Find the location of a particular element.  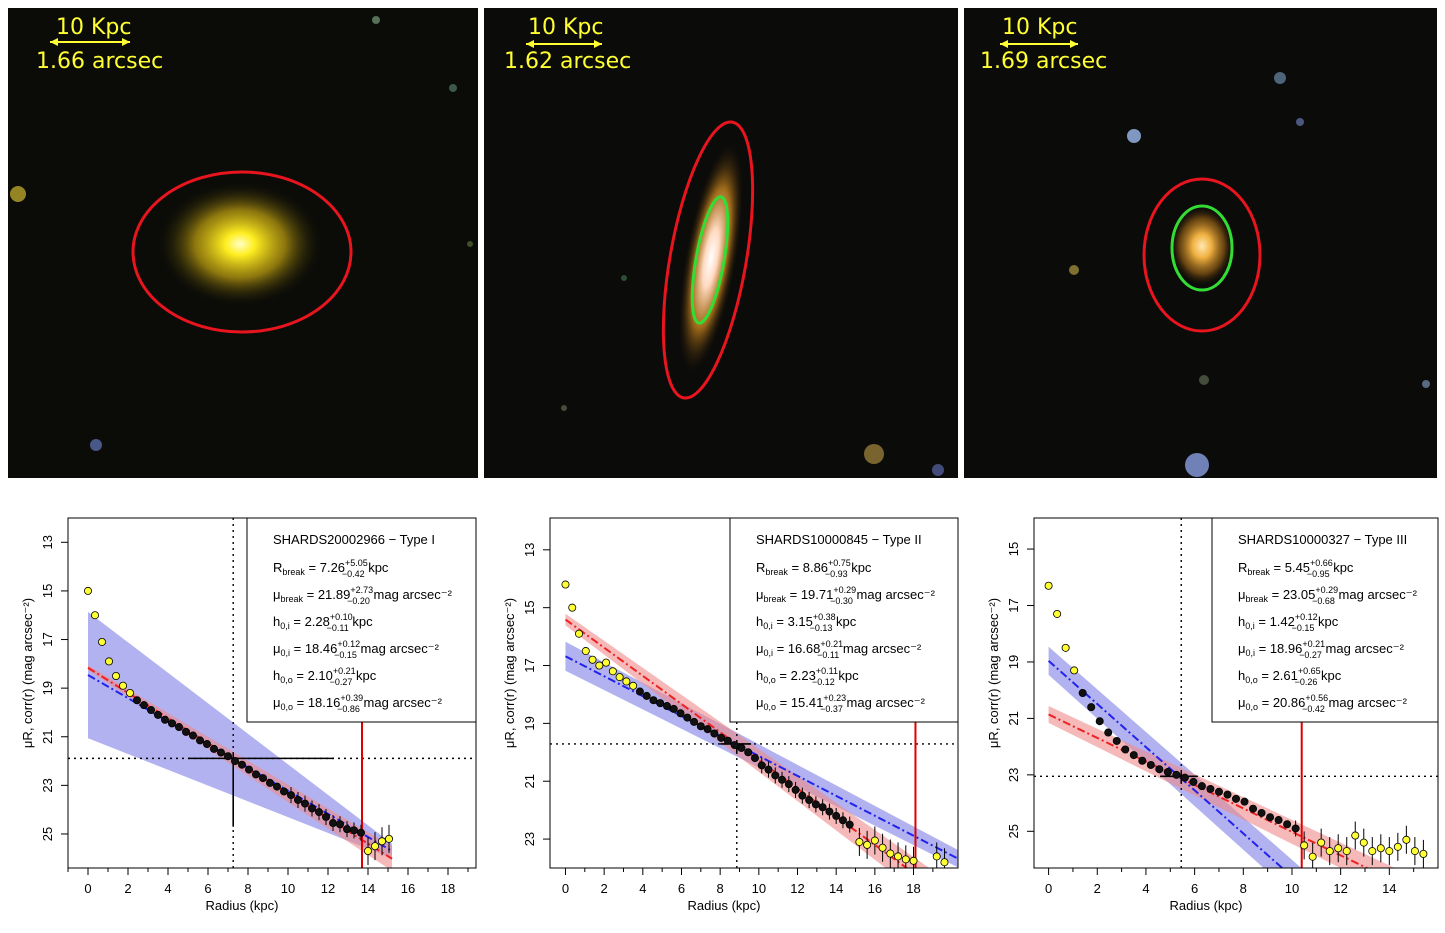

x-tick-label: 2 is located at coordinates (604, 888).